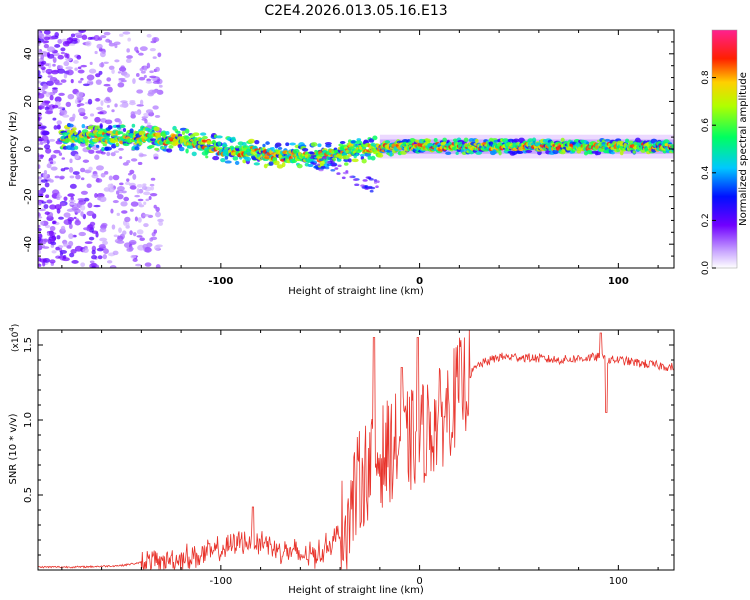  I want to click on snr-multiplier: (x104), so click(14, 338).